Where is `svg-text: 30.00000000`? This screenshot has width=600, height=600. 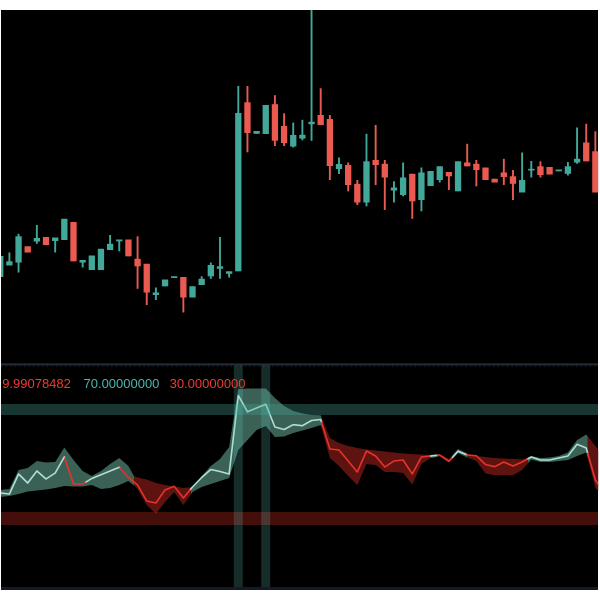 svg-text: 30.00000000 is located at coordinates (208, 383).